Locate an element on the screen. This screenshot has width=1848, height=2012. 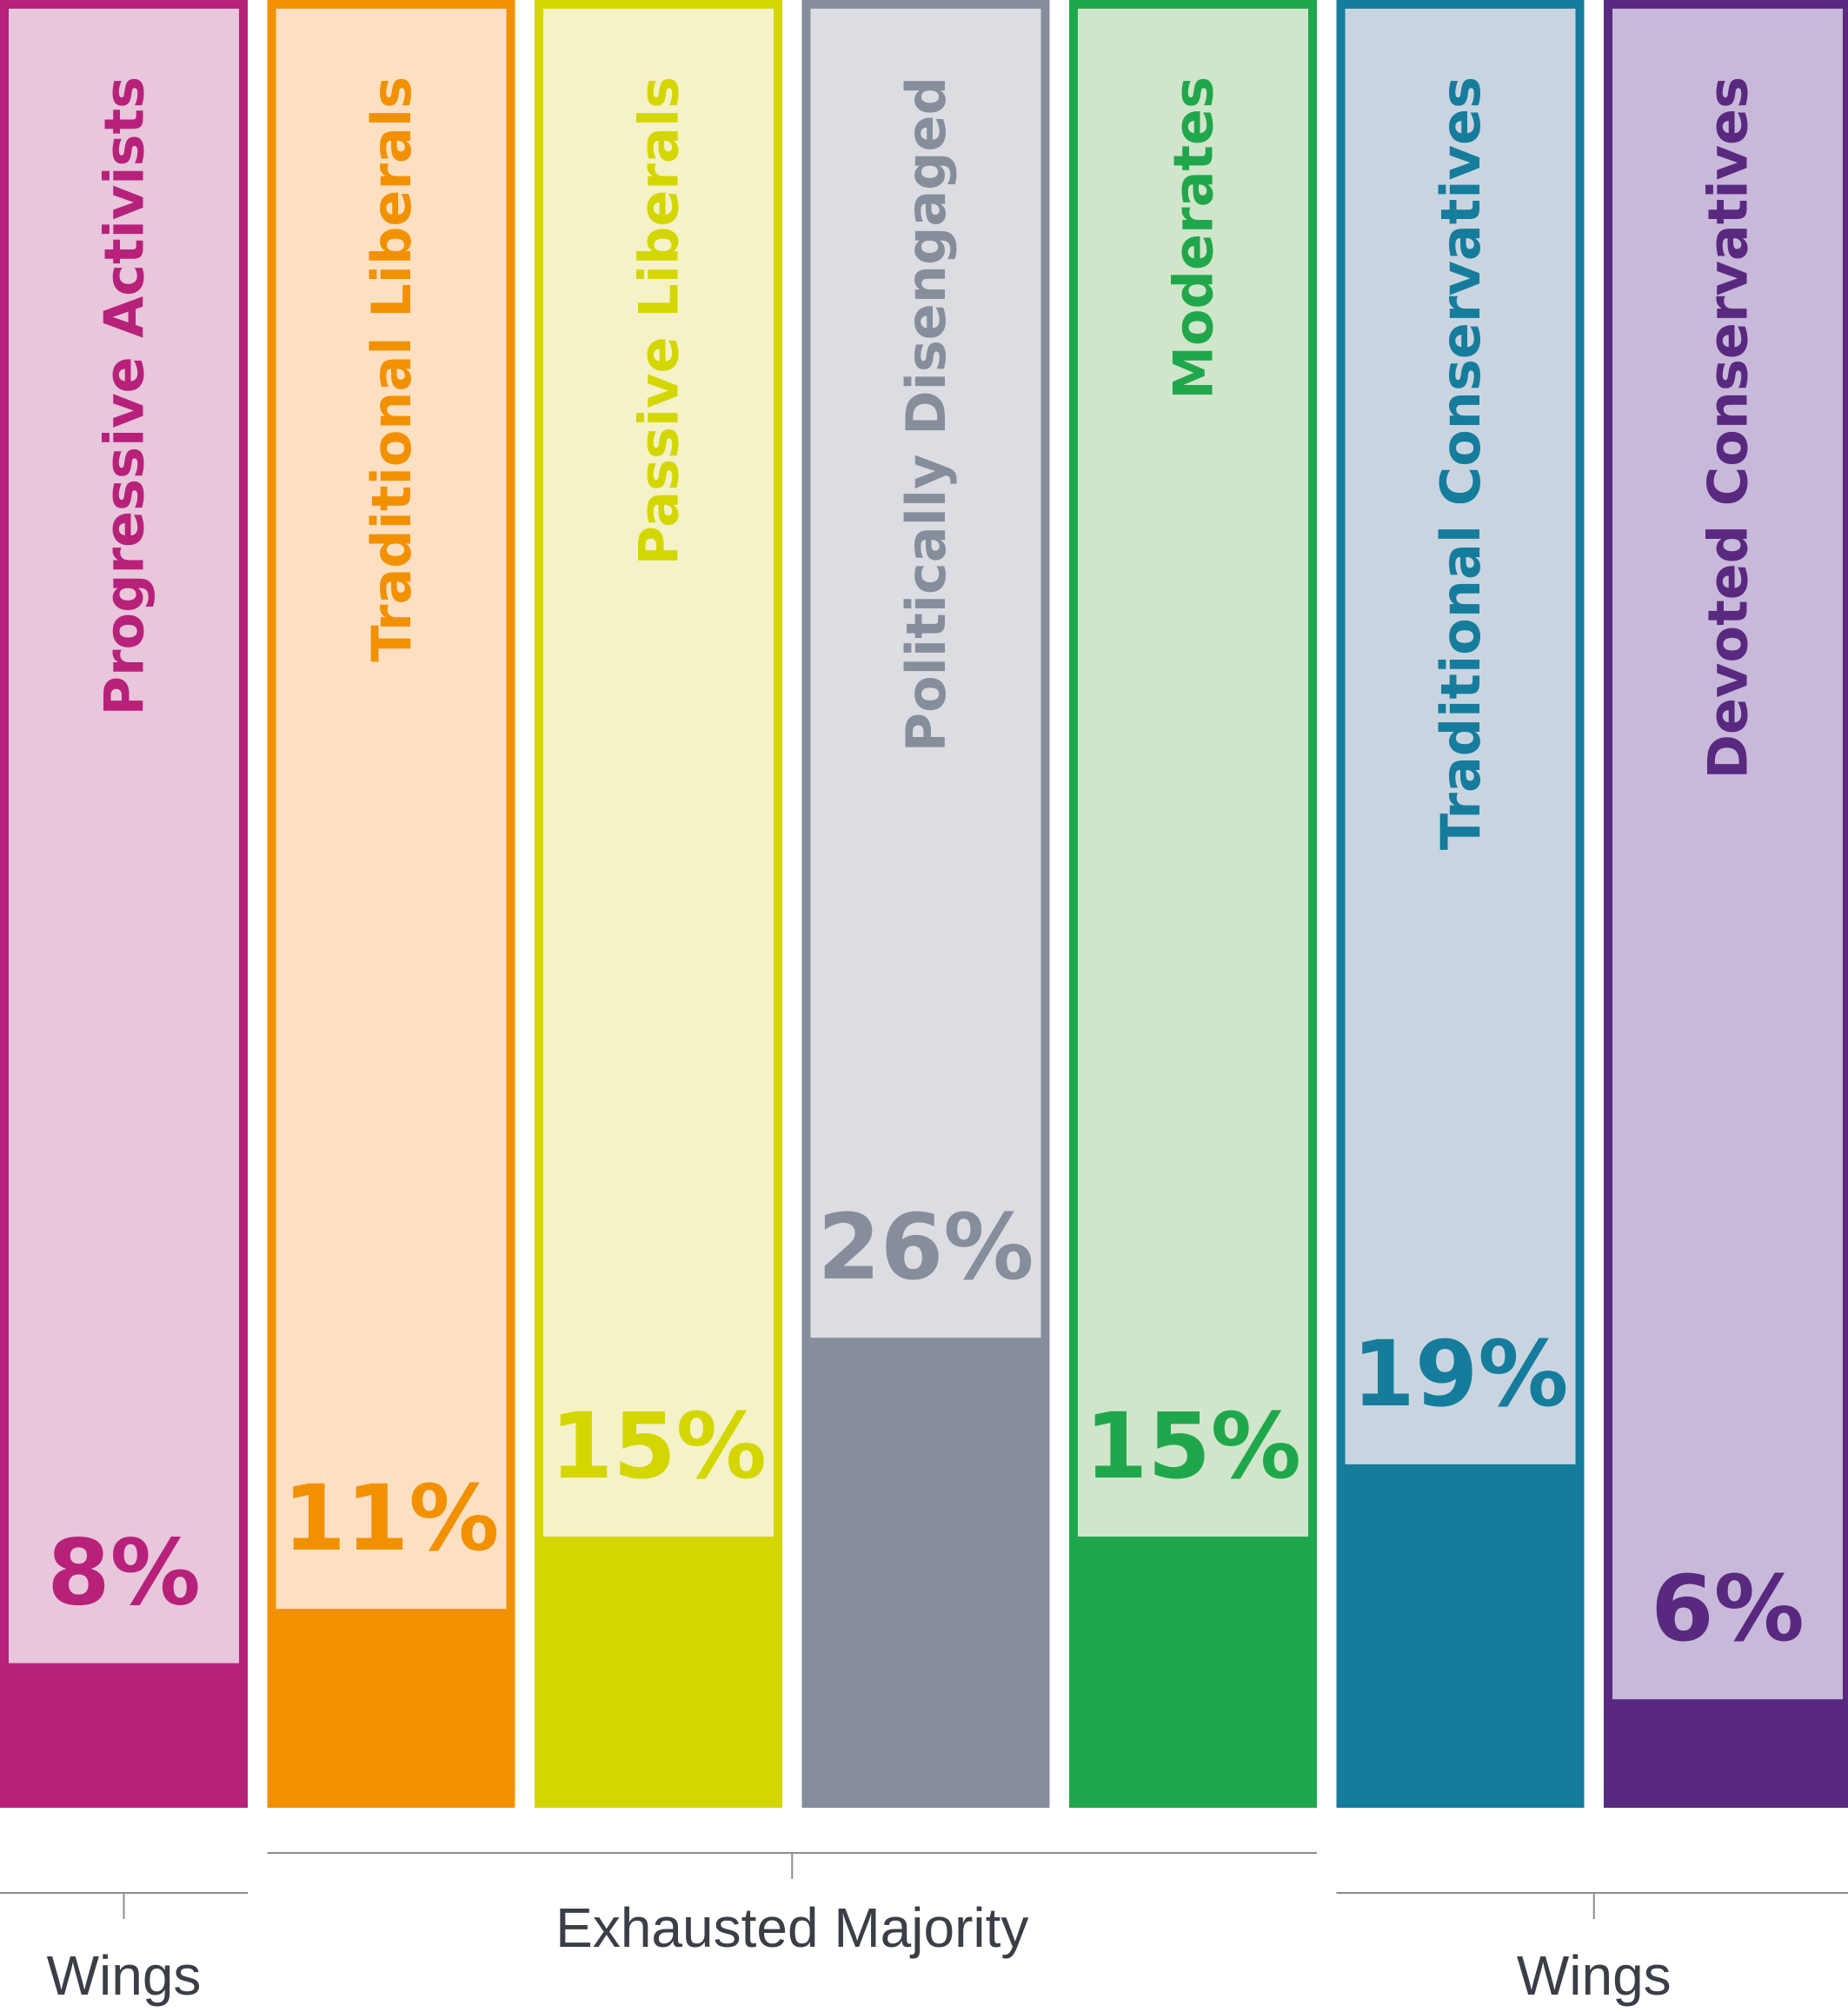
category-label-passive-liberals: Passive Liberals is located at coordinates (659, 320).